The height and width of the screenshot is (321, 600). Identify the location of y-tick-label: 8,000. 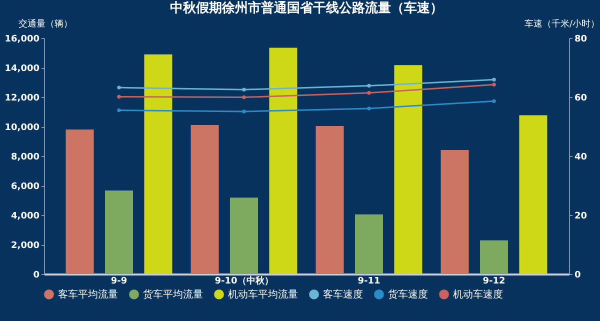
(25, 157).